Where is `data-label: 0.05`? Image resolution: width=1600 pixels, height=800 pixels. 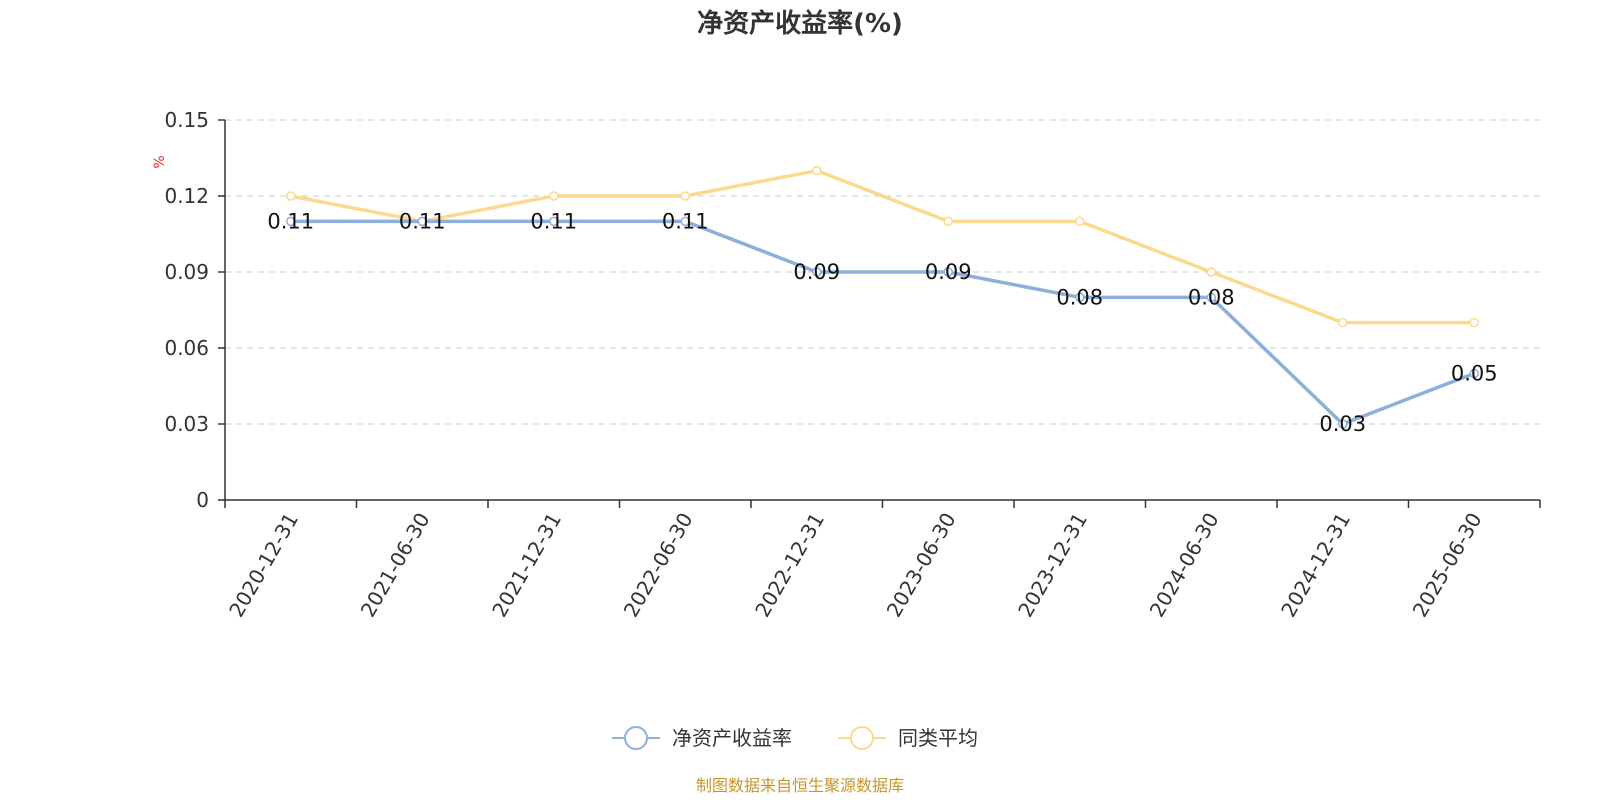 data-label: 0.05 is located at coordinates (1474, 373).